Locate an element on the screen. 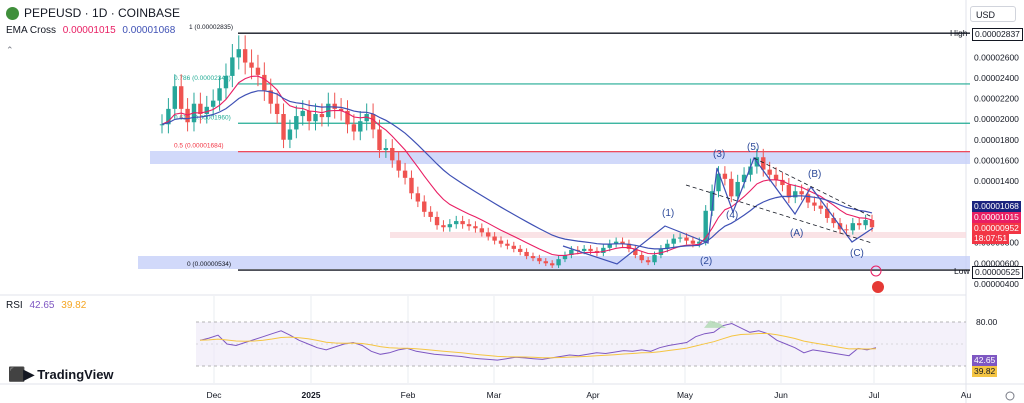  ema-cross-legend: EMA Cross 0.00001015 0.00001068 is located at coordinates (90, 30).